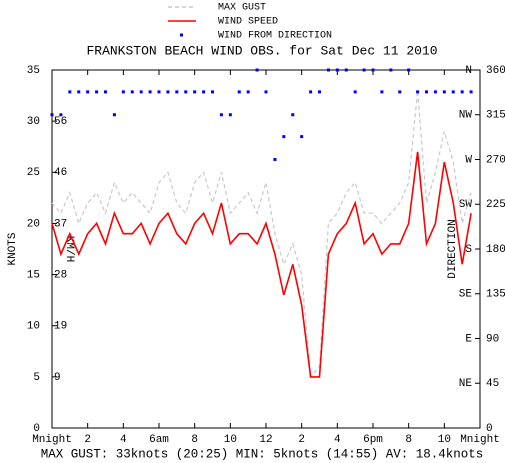 The image size is (505, 463). What do you see at coordinates (36, 429) in the screenshot?
I see `y-tick-label: 0` at bounding box center [36, 429].